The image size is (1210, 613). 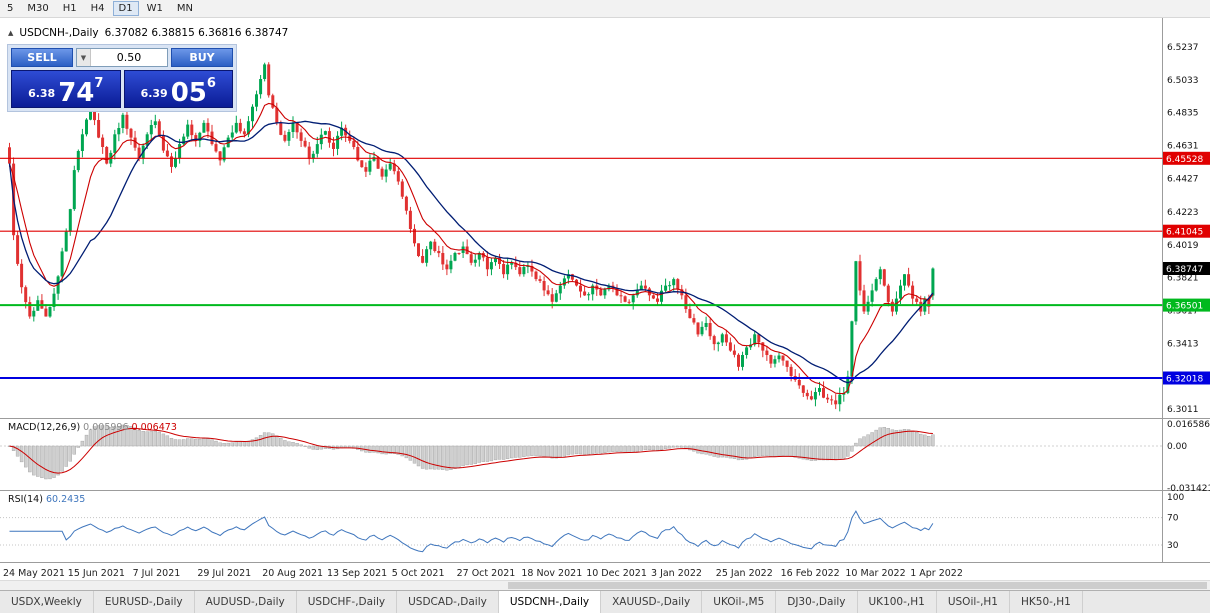 What do you see at coordinates (246, 602) in the screenshot?
I see `tab-audusd-daily: AUDUSD-,Daily` at bounding box center [246, 602].